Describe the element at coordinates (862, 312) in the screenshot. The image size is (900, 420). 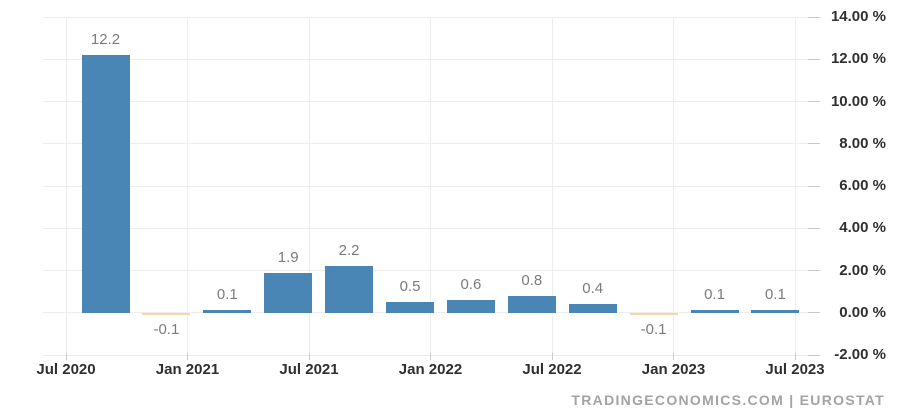
I see `y-axis-label: 0.00 %` at that location.